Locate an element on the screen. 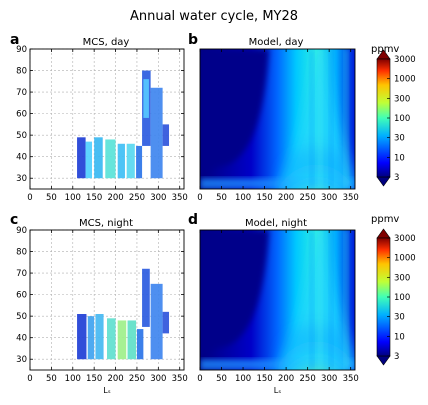 This screenshot has width=428, height=405. panel-a-ytick-label-70: 70 is located at coordinates (21, 93).